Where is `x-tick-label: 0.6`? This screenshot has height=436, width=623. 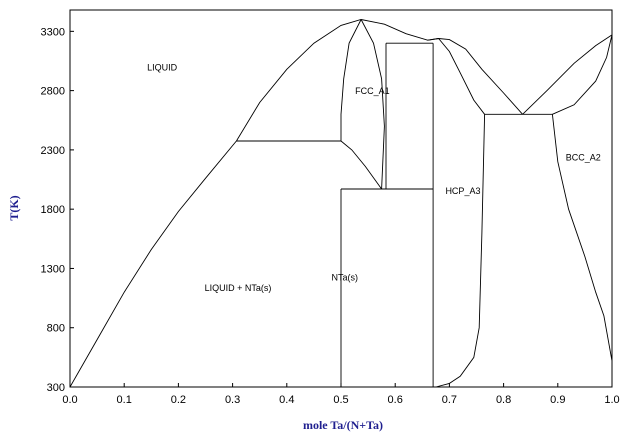 x-tick-label: 0.6 is located at coordinates (395, 400).